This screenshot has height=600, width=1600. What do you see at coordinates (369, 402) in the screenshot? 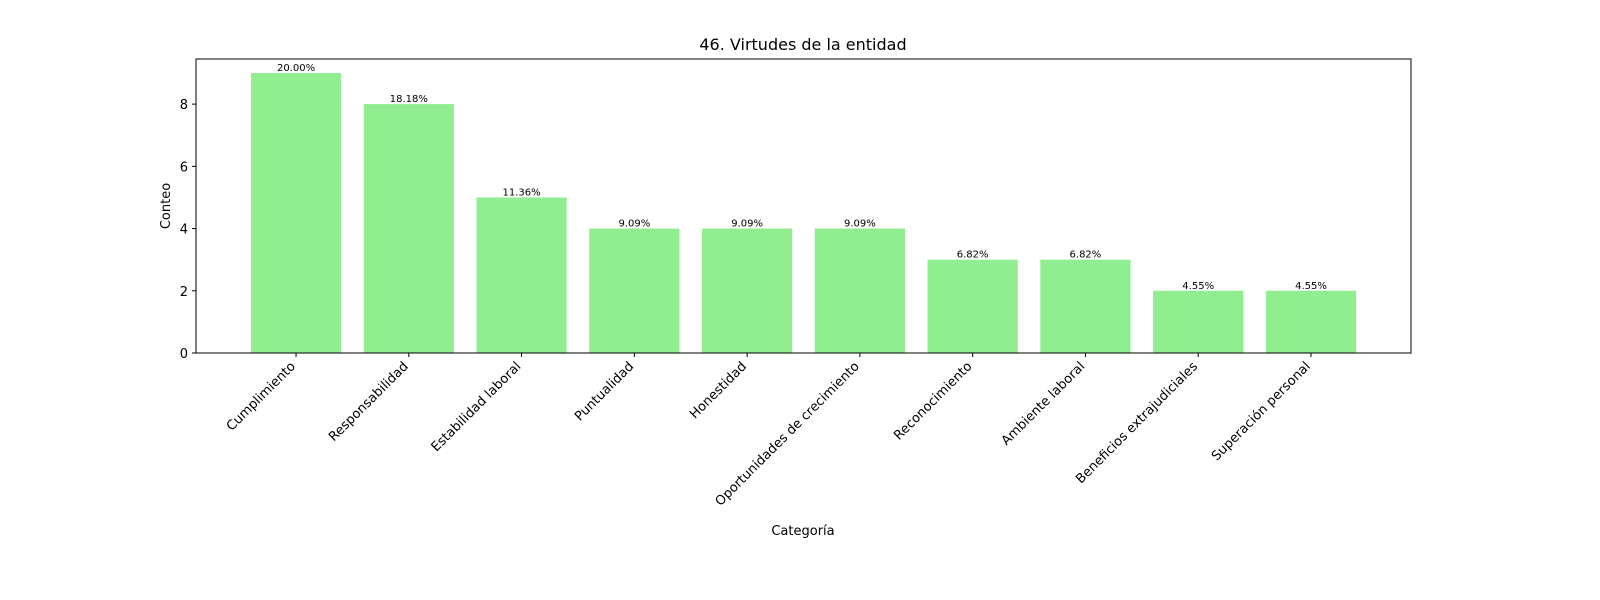
I see `x-tick-label: Responsabilidad` at bounding box center [369, 402].